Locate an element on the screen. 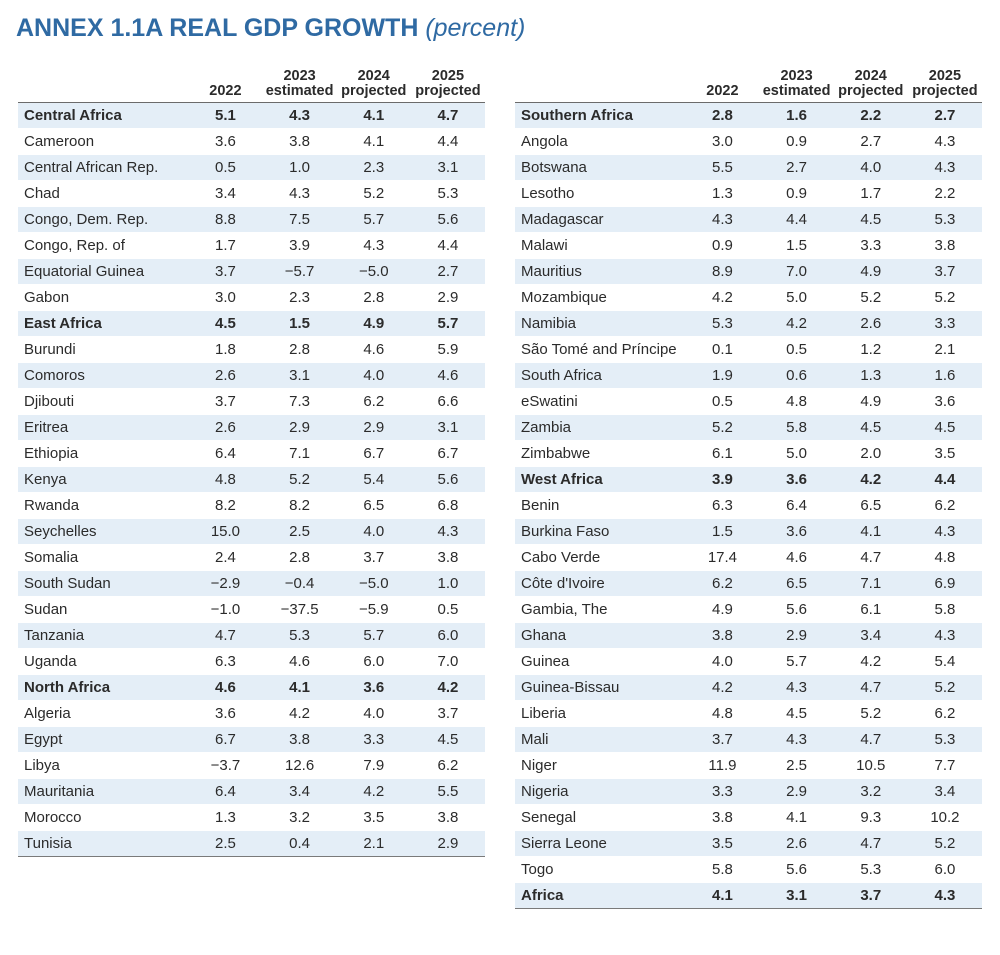  value-2024: 2.7 is located at coordinates (870, 141).